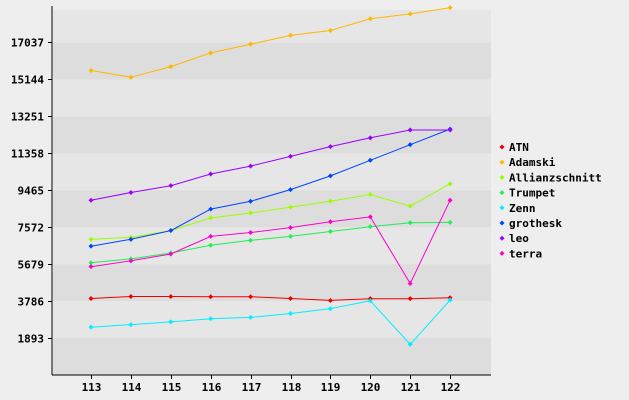 The width and height of the screenshot is (629, 400). Describe the element at coordinates (535, 223) in the screenshot. I see `legend-label: grothesk` at that location.